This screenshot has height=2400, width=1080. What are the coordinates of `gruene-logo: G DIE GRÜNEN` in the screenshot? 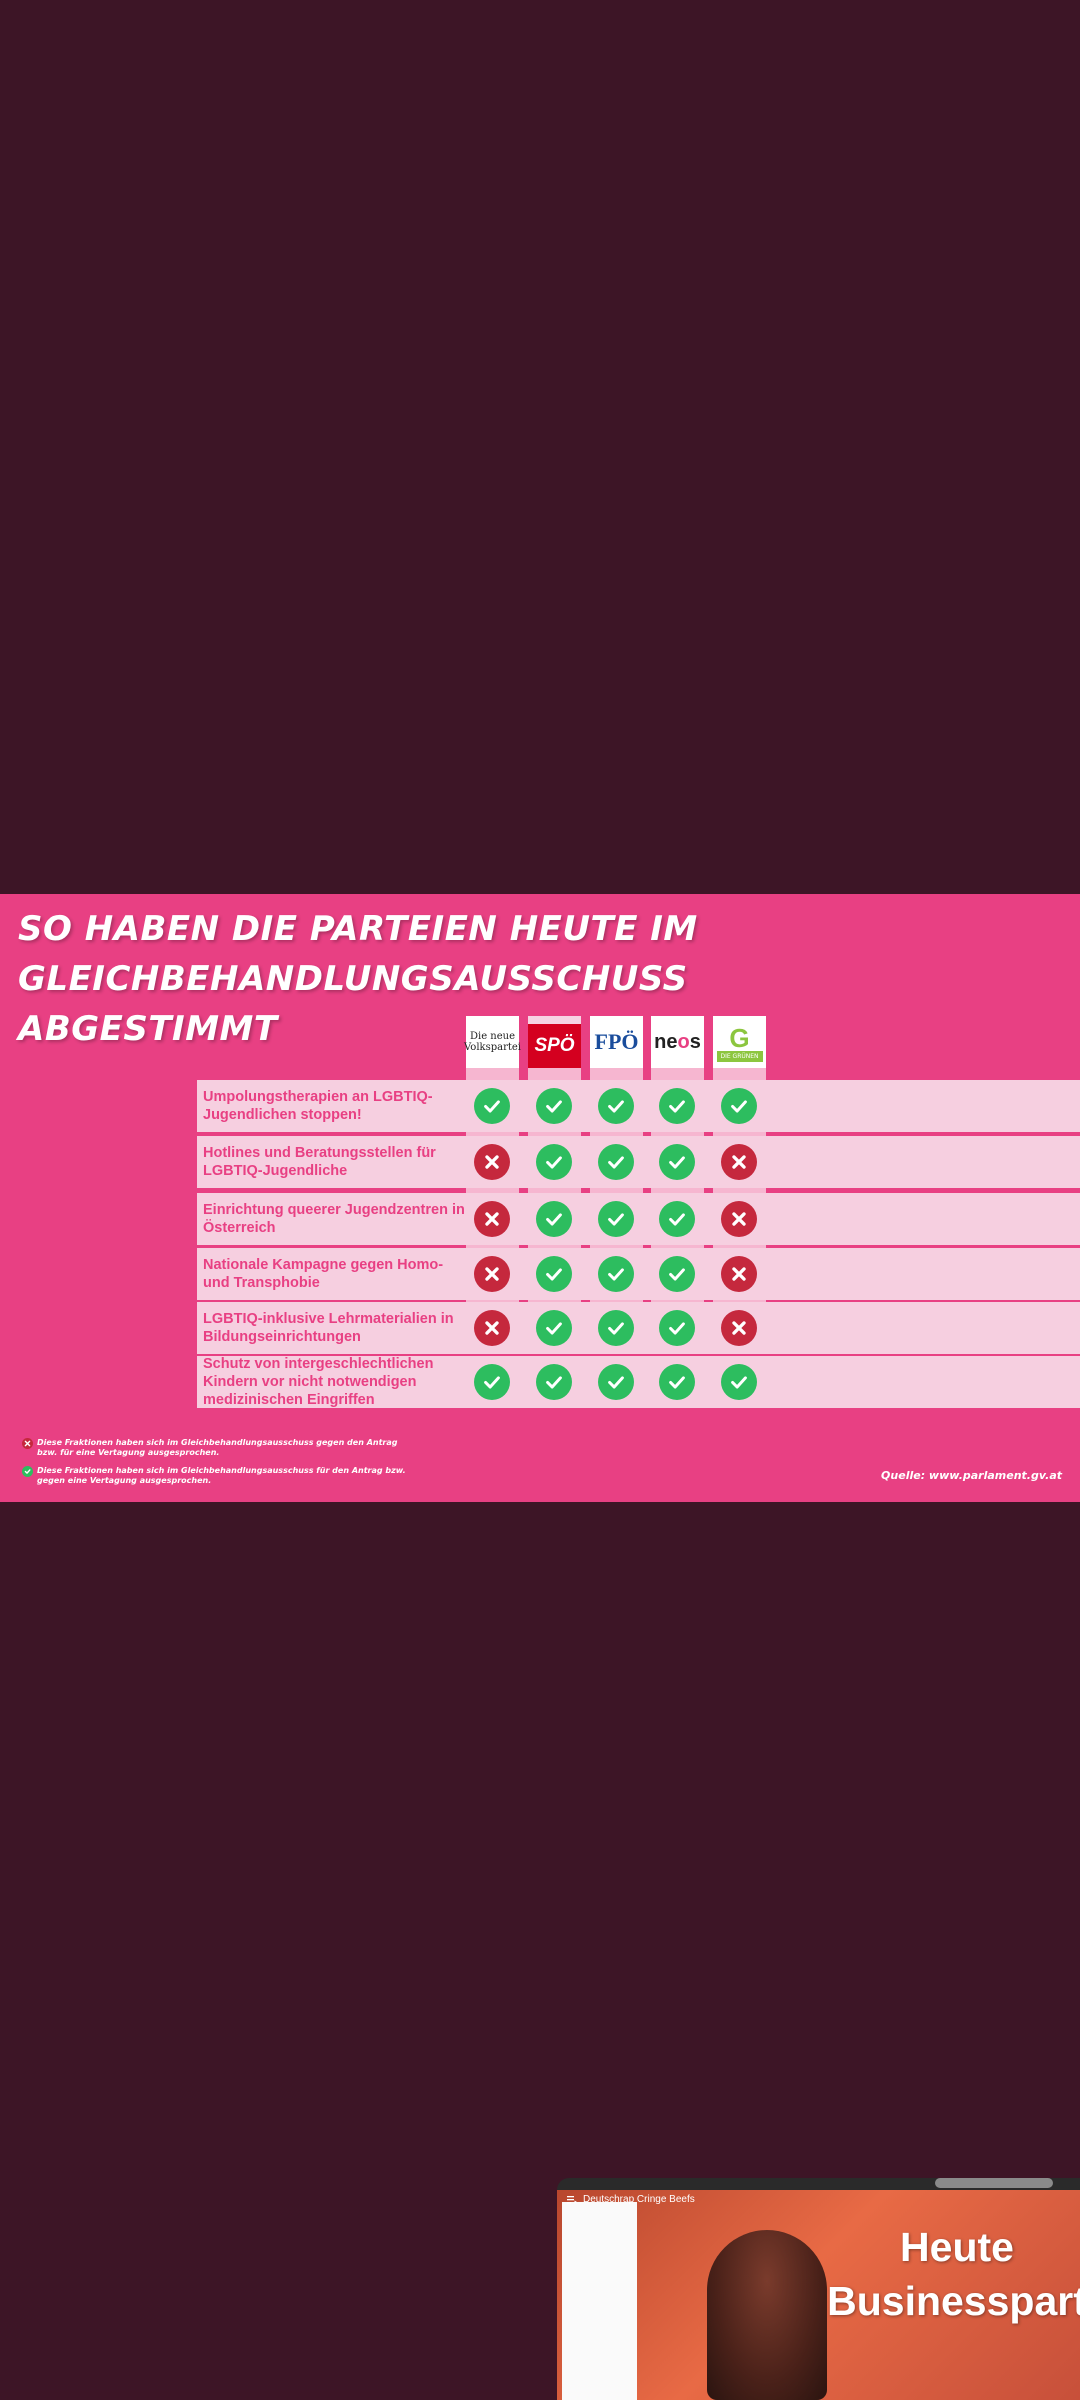 It's located at (739, 1042).